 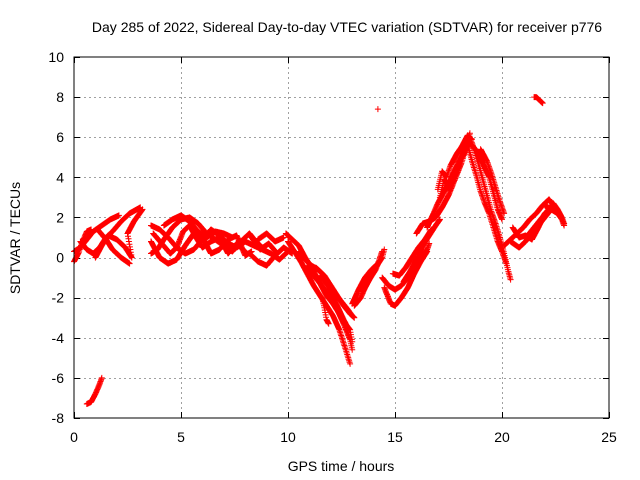 What do you see at coordinates (288, 437) in the screenshot?
I see `x-tick-label-2: 10` at bounding box center [288, 437].